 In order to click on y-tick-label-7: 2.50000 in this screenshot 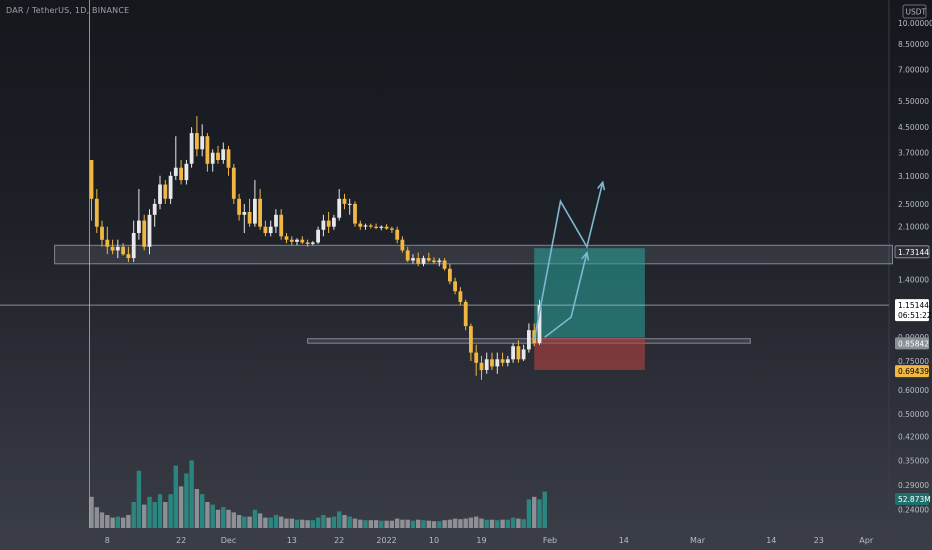, I will do `click(913, 204)`.